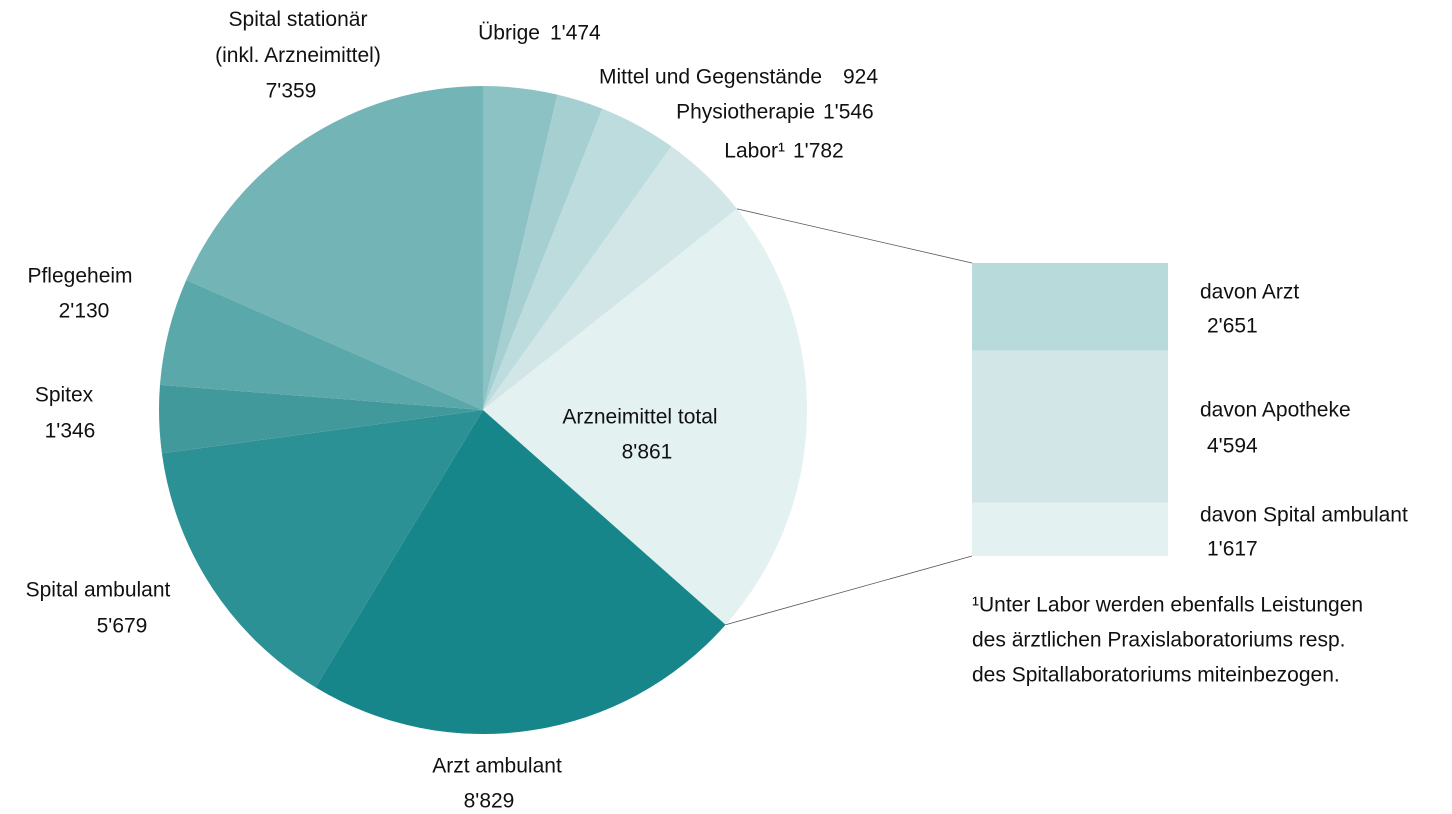  Describe the element at coordinates (1232, 549) in the screenshot. I see `breakdown-value-label: 1'617` at that location.